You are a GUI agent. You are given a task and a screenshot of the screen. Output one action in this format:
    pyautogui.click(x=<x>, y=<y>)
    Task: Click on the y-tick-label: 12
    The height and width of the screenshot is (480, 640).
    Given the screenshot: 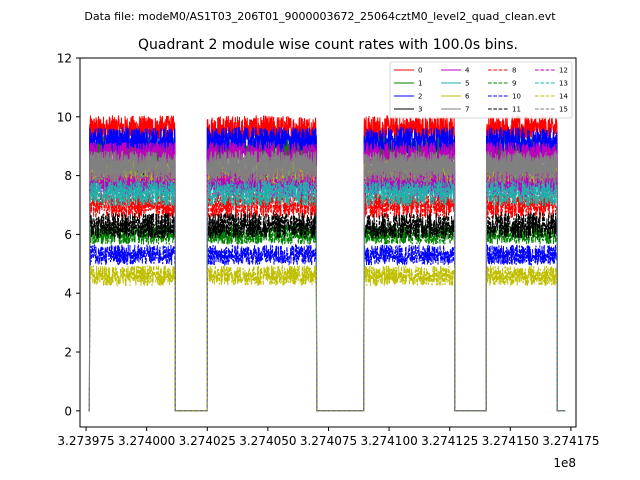 What is the action you would take?
    pyautogui.click(x=64, y=59)
    